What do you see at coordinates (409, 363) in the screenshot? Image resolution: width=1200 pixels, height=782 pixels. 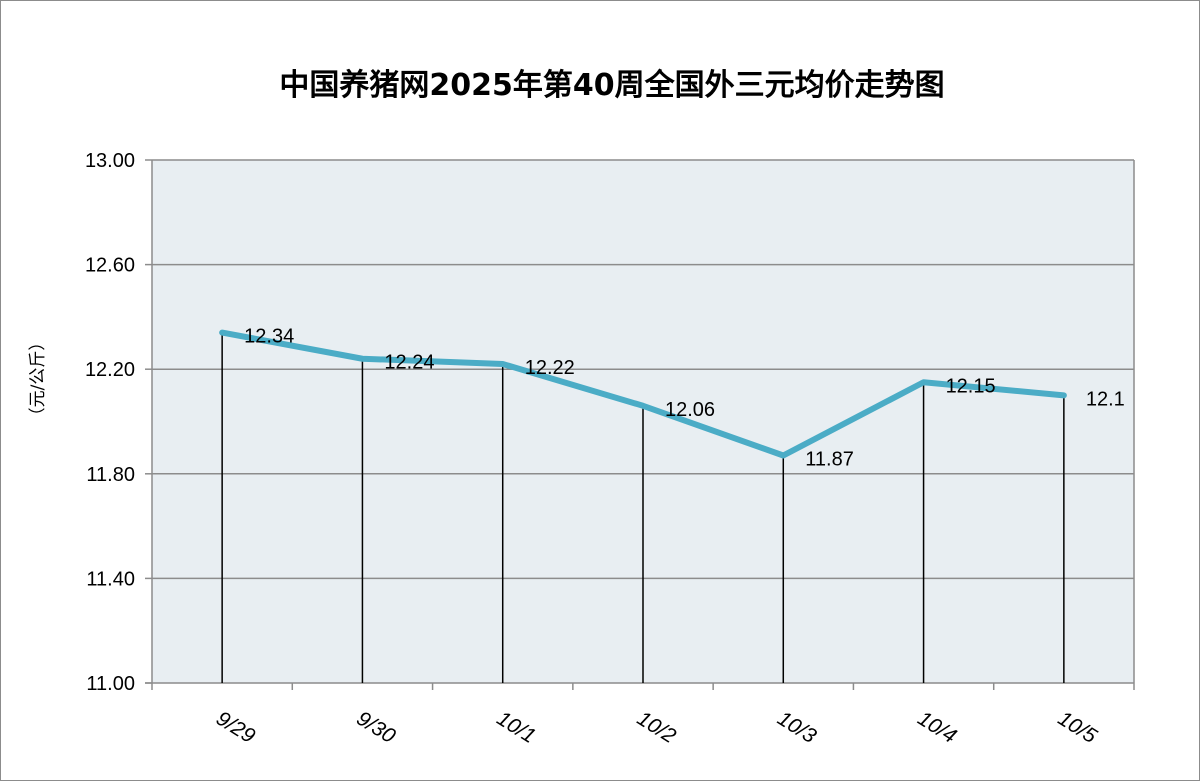 I see `data-label: 12.24` at bounding box center [409, 363].